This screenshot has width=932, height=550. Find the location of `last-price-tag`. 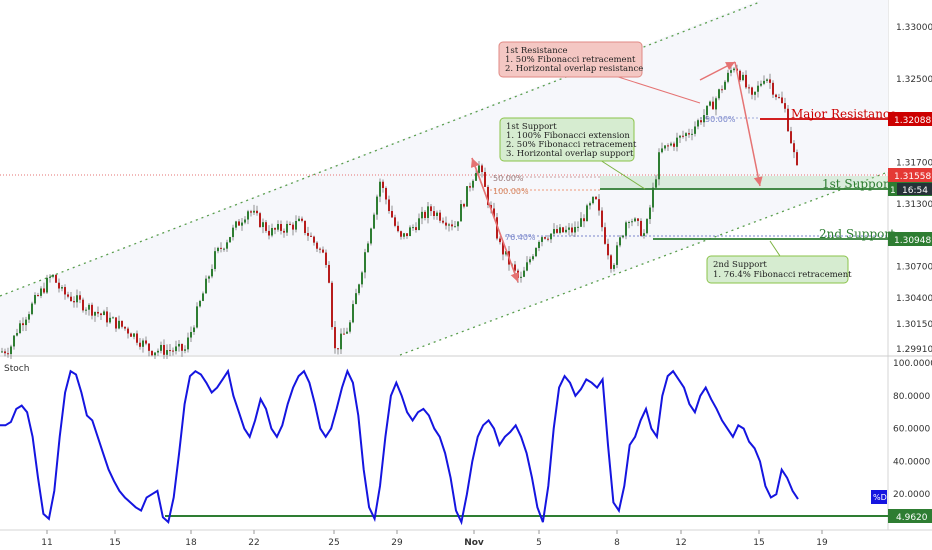

last-price-tag is located at coordinates (910, 175).